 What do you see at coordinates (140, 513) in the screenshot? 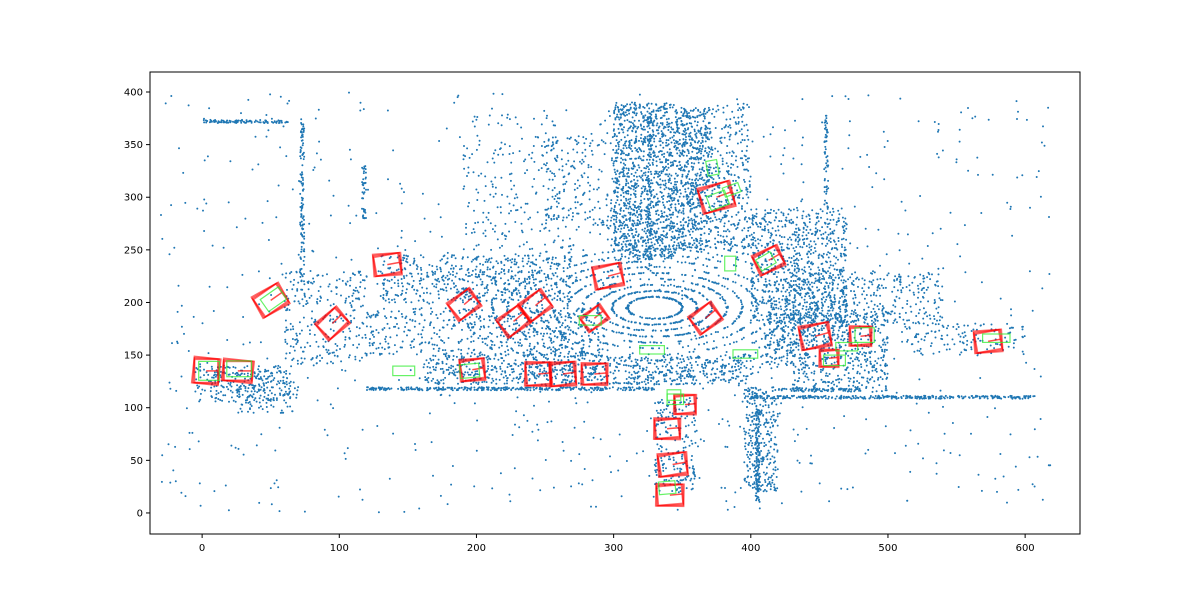
I see `y-tick-label-0: 0` at bounding box center [140, 513].